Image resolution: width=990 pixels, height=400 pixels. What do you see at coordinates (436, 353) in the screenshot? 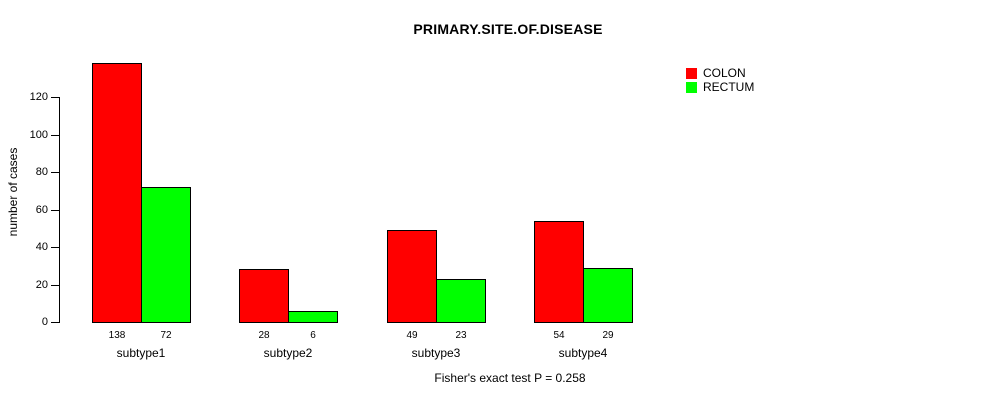
I see `x-category-label-subtype3: subtype3` at bounding box center [436, 353].